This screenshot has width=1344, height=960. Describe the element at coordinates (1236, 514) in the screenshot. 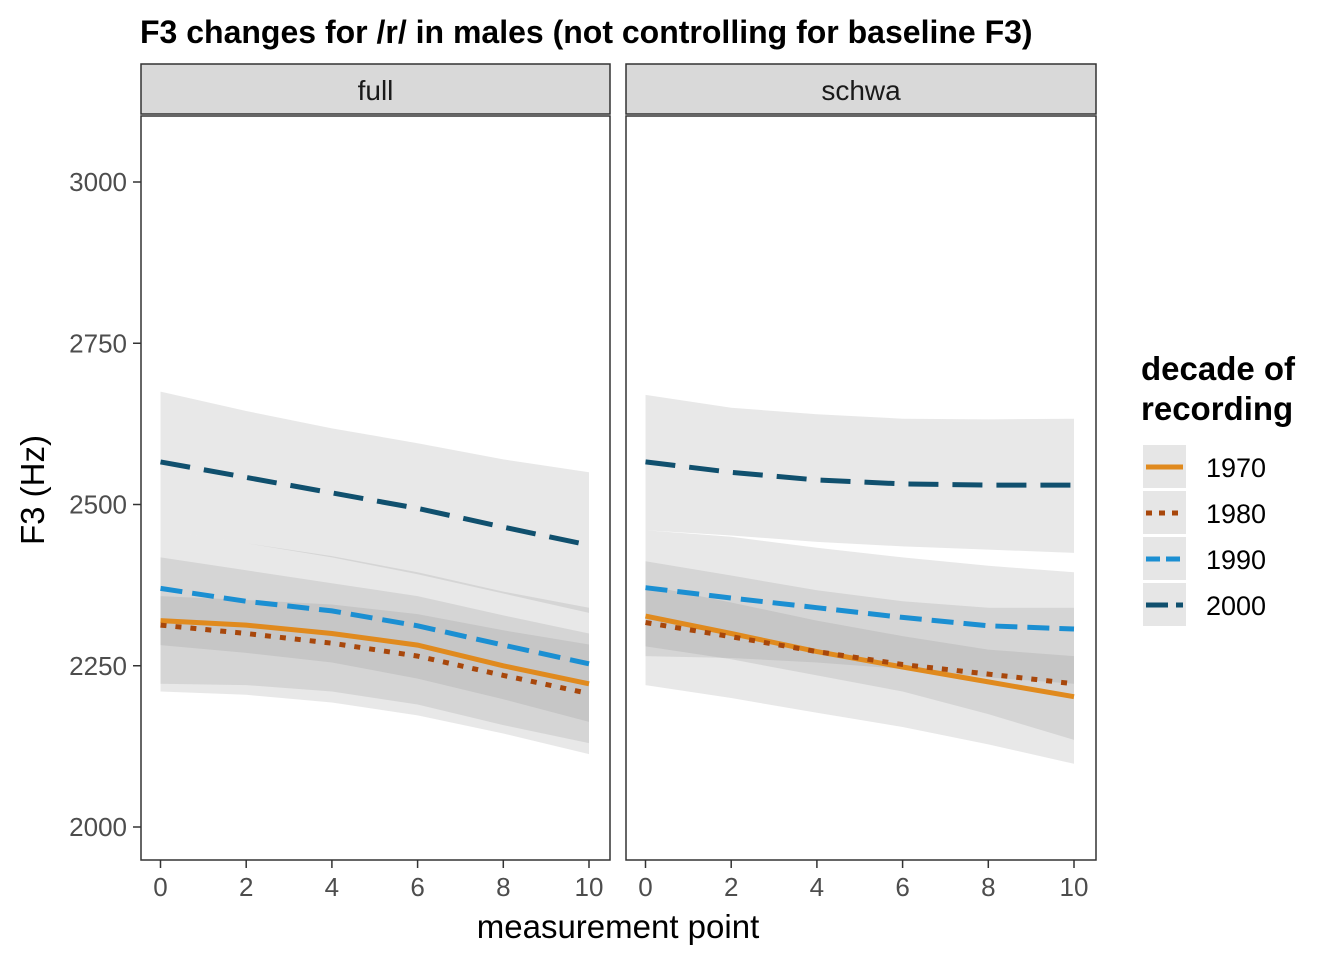

I see `legend-label-1980: 1980` at that location.